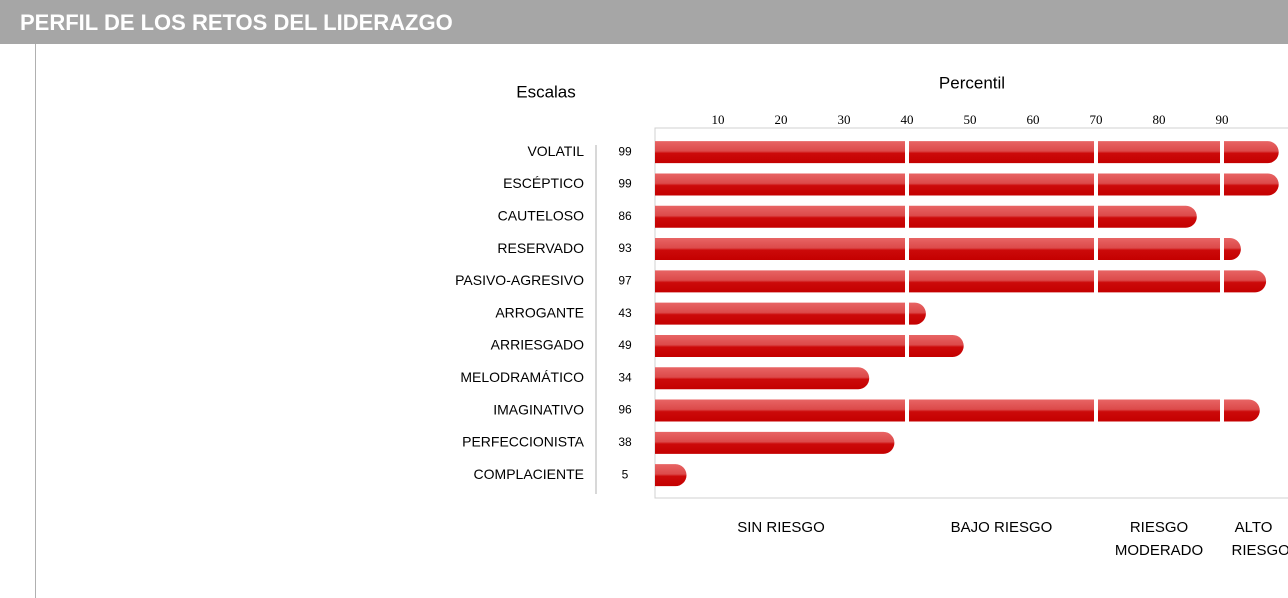 The height and width of the screenshot is (598, 1288). I want to click on zone-label: SIN RIESGO, so click(781, 527).